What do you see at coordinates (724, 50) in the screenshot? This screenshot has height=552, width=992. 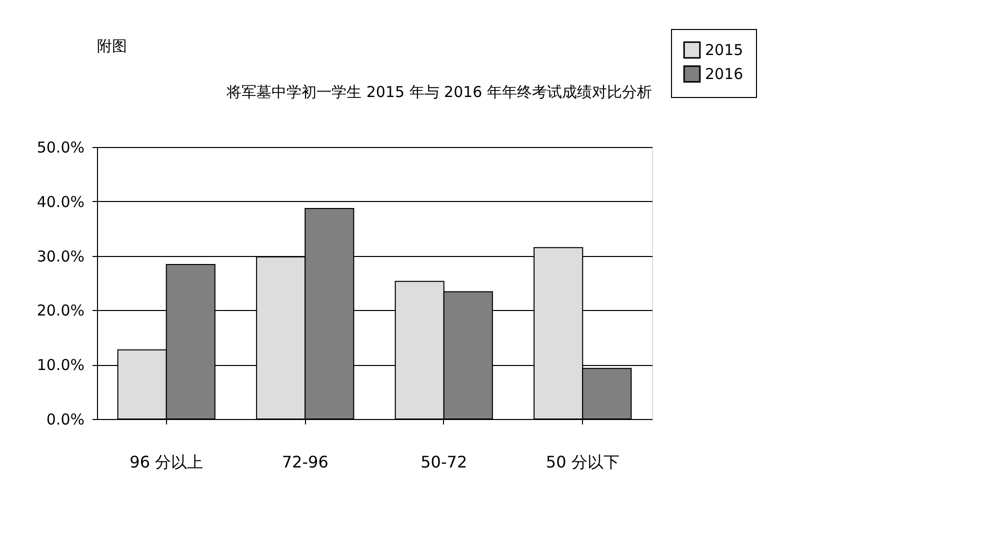 I see `legend-label: 2015` at bounding box center [724, 50].